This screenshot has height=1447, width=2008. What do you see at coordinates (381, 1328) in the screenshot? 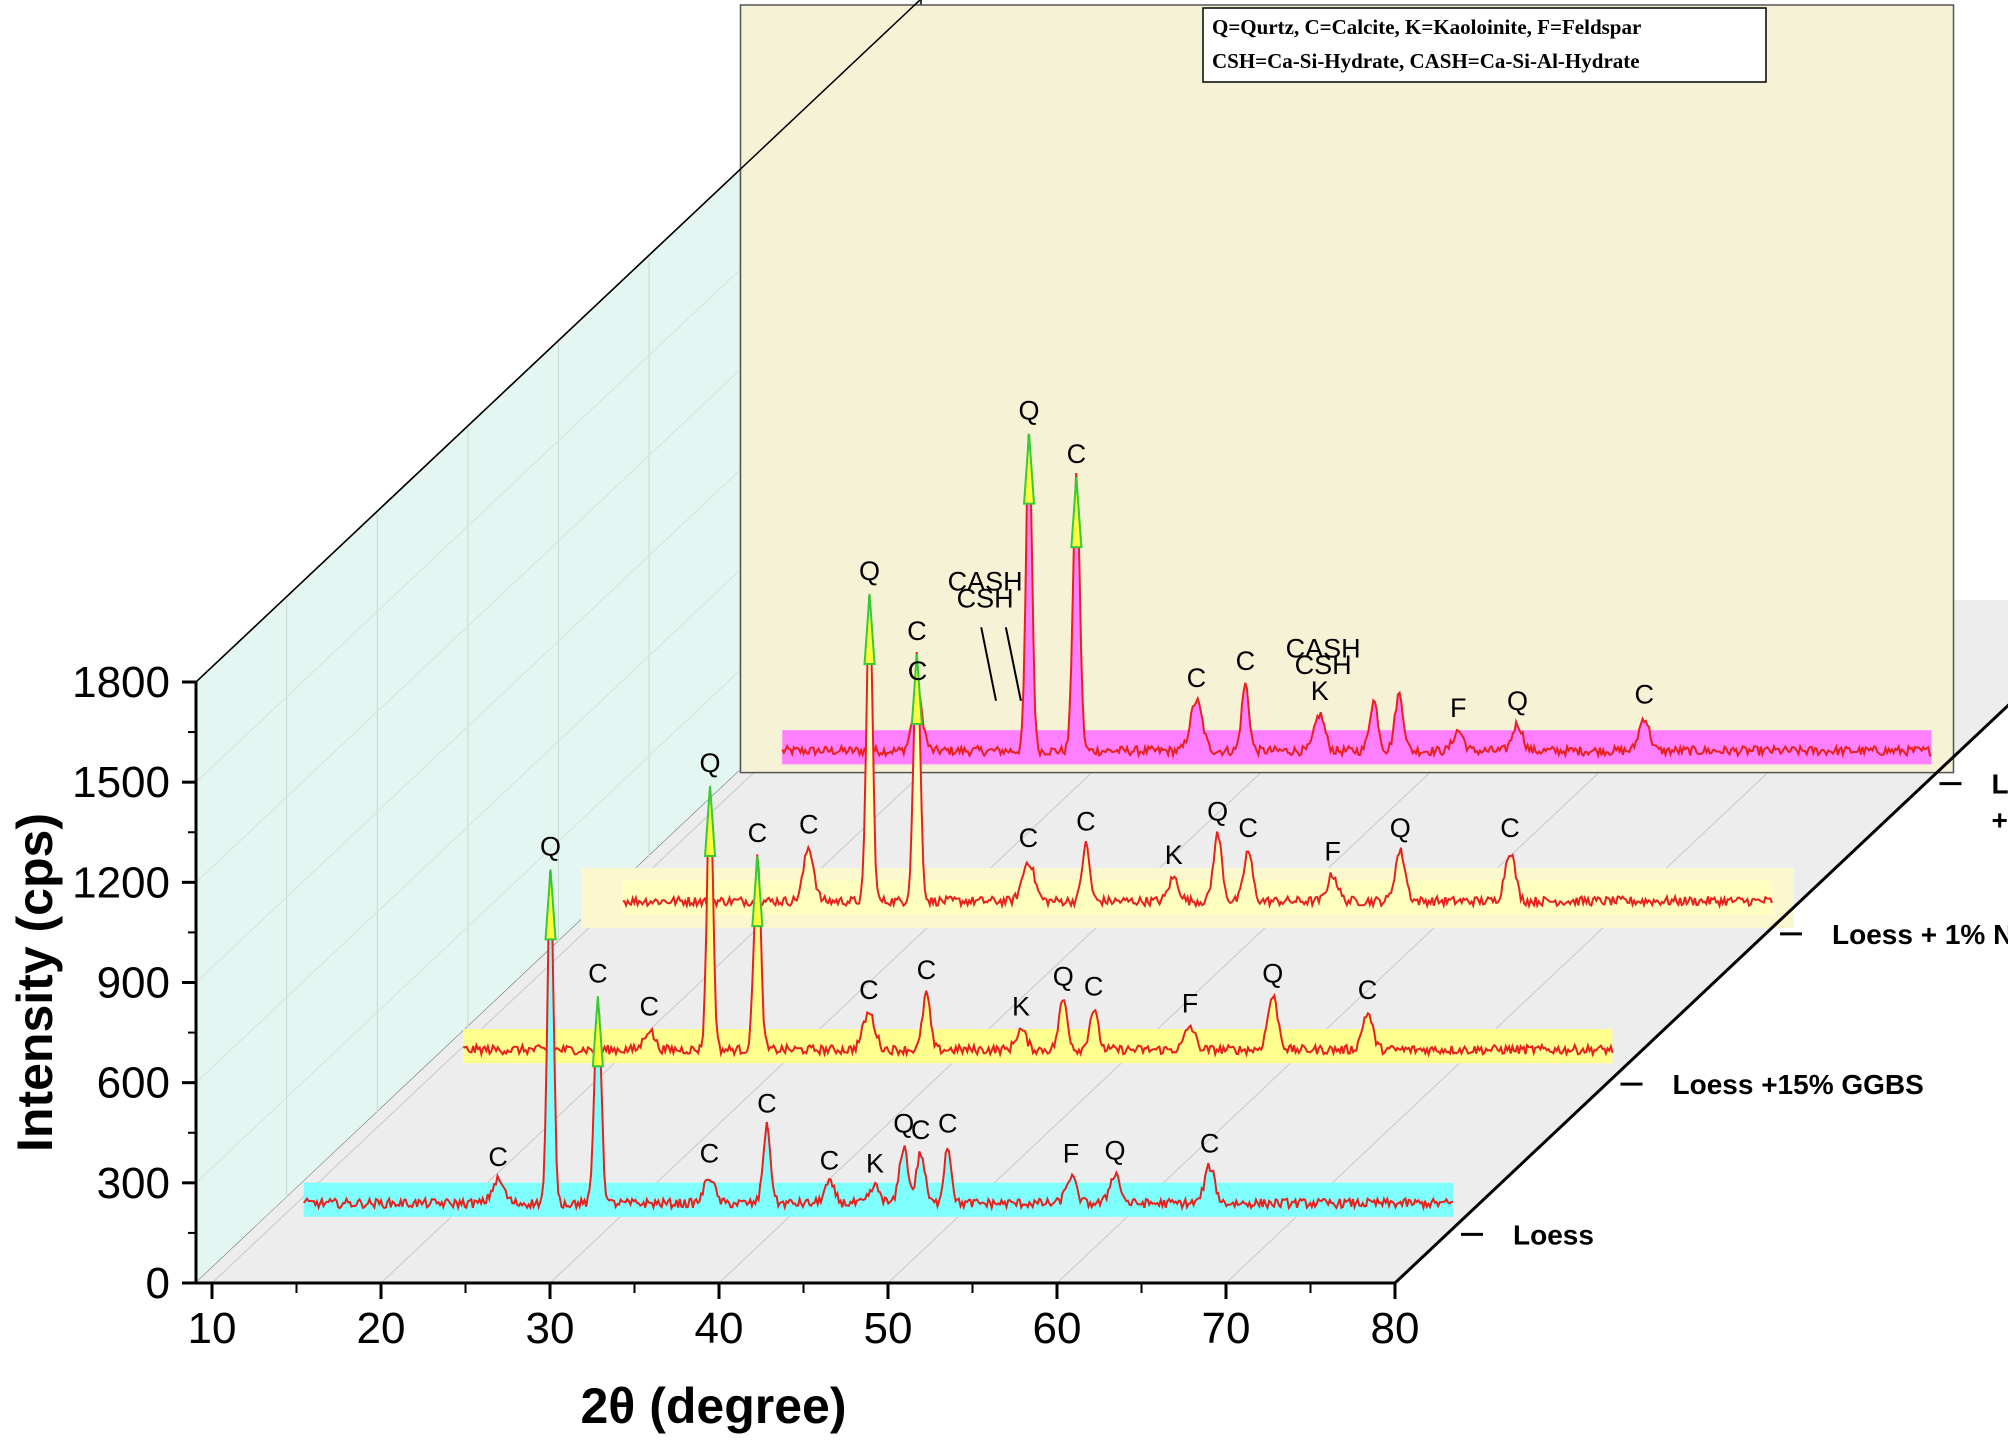
I see `x-tick-label: 20` at bounding box center [381, 1328].